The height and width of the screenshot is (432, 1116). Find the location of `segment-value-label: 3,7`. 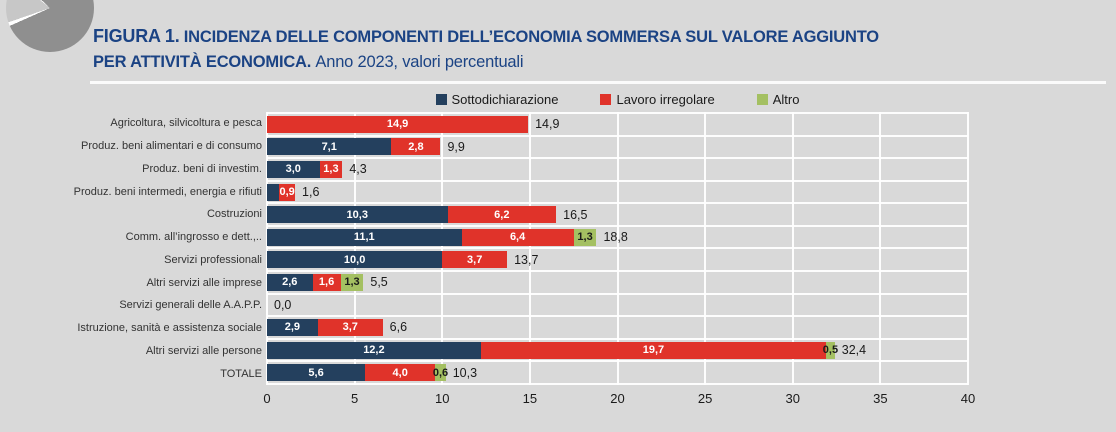

segment-value-label: 3,7 is located at coordinates (475, 259).